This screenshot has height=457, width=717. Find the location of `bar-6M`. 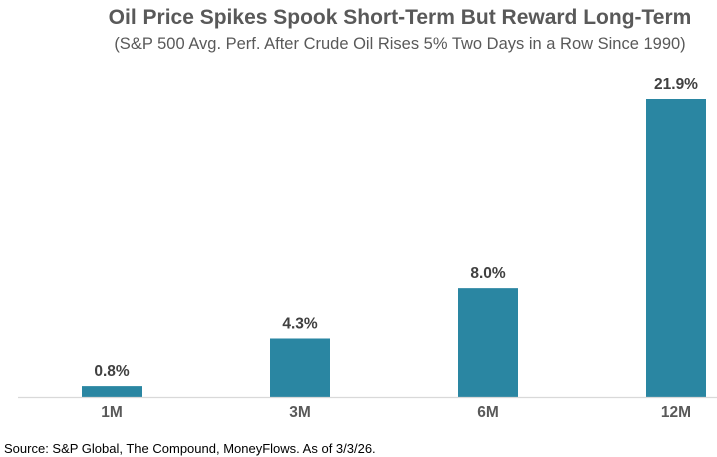

bar-6M is located at coordinates (488, 342).